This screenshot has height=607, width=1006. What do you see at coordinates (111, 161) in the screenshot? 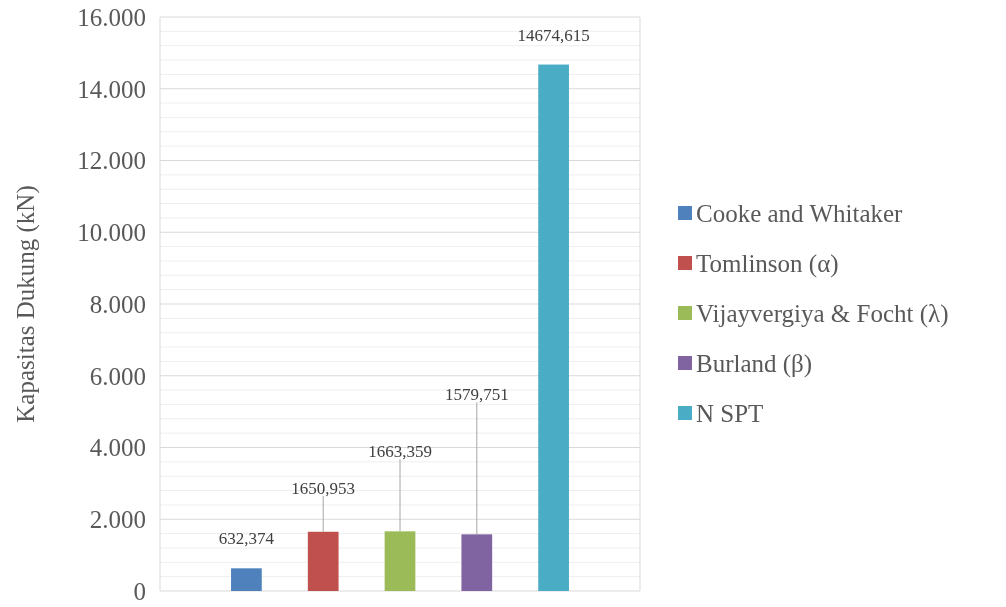
I see `y-tick-label: 12.000` at bounding box center [111, 161].